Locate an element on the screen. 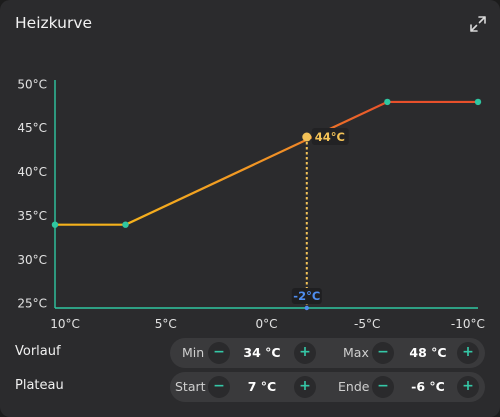 The image size is (500, 417). plateau-end-label: Ende is located at coordinates (354, 386).